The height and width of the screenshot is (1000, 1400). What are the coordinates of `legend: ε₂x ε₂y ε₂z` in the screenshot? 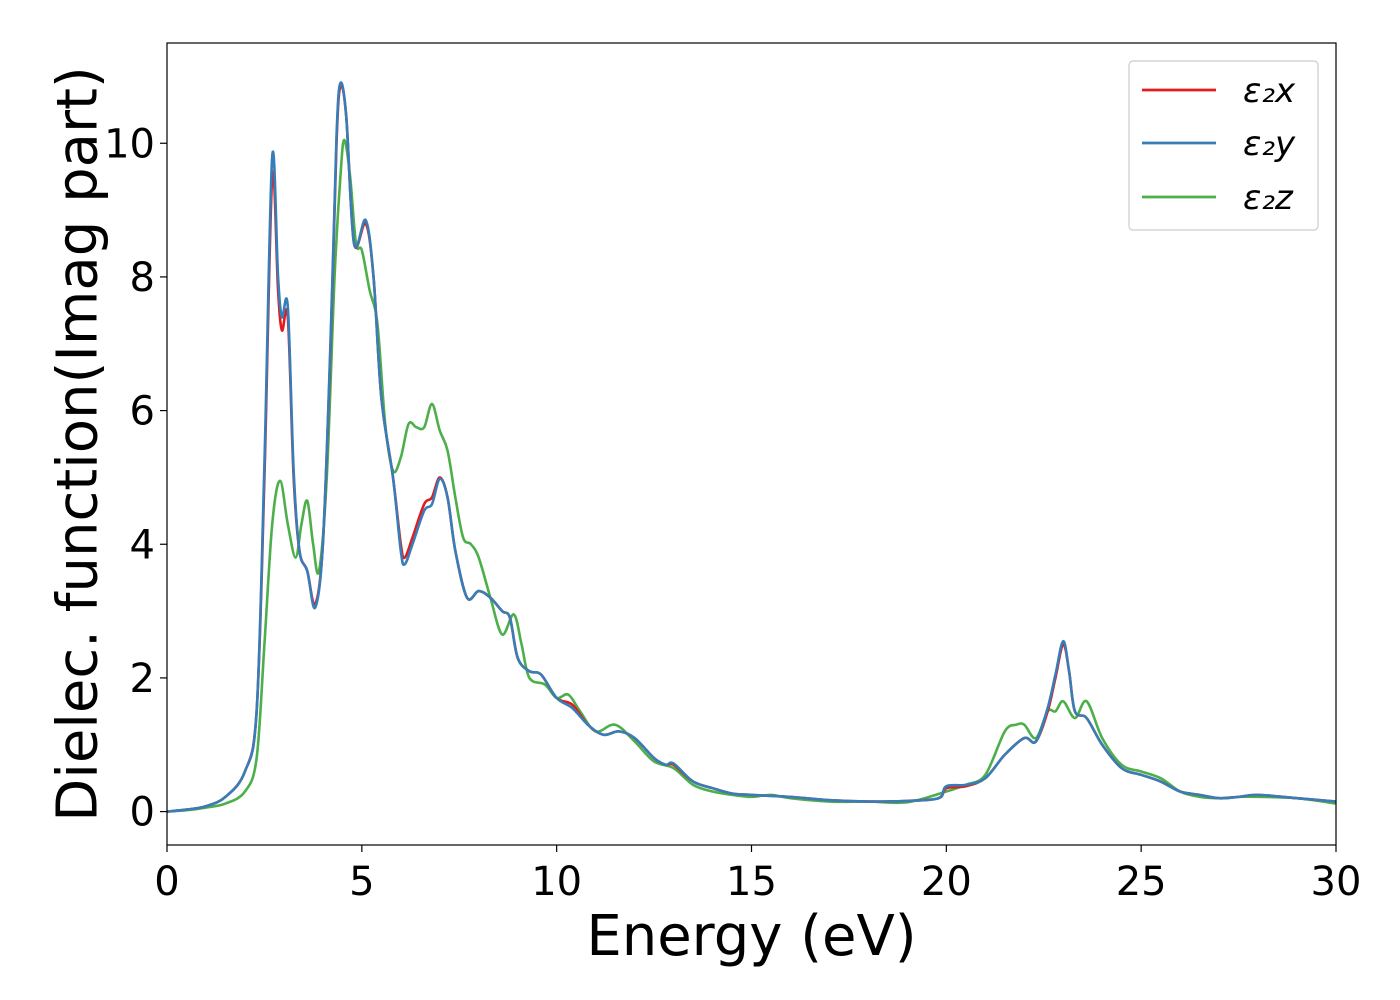 It's located at (1223, 145).